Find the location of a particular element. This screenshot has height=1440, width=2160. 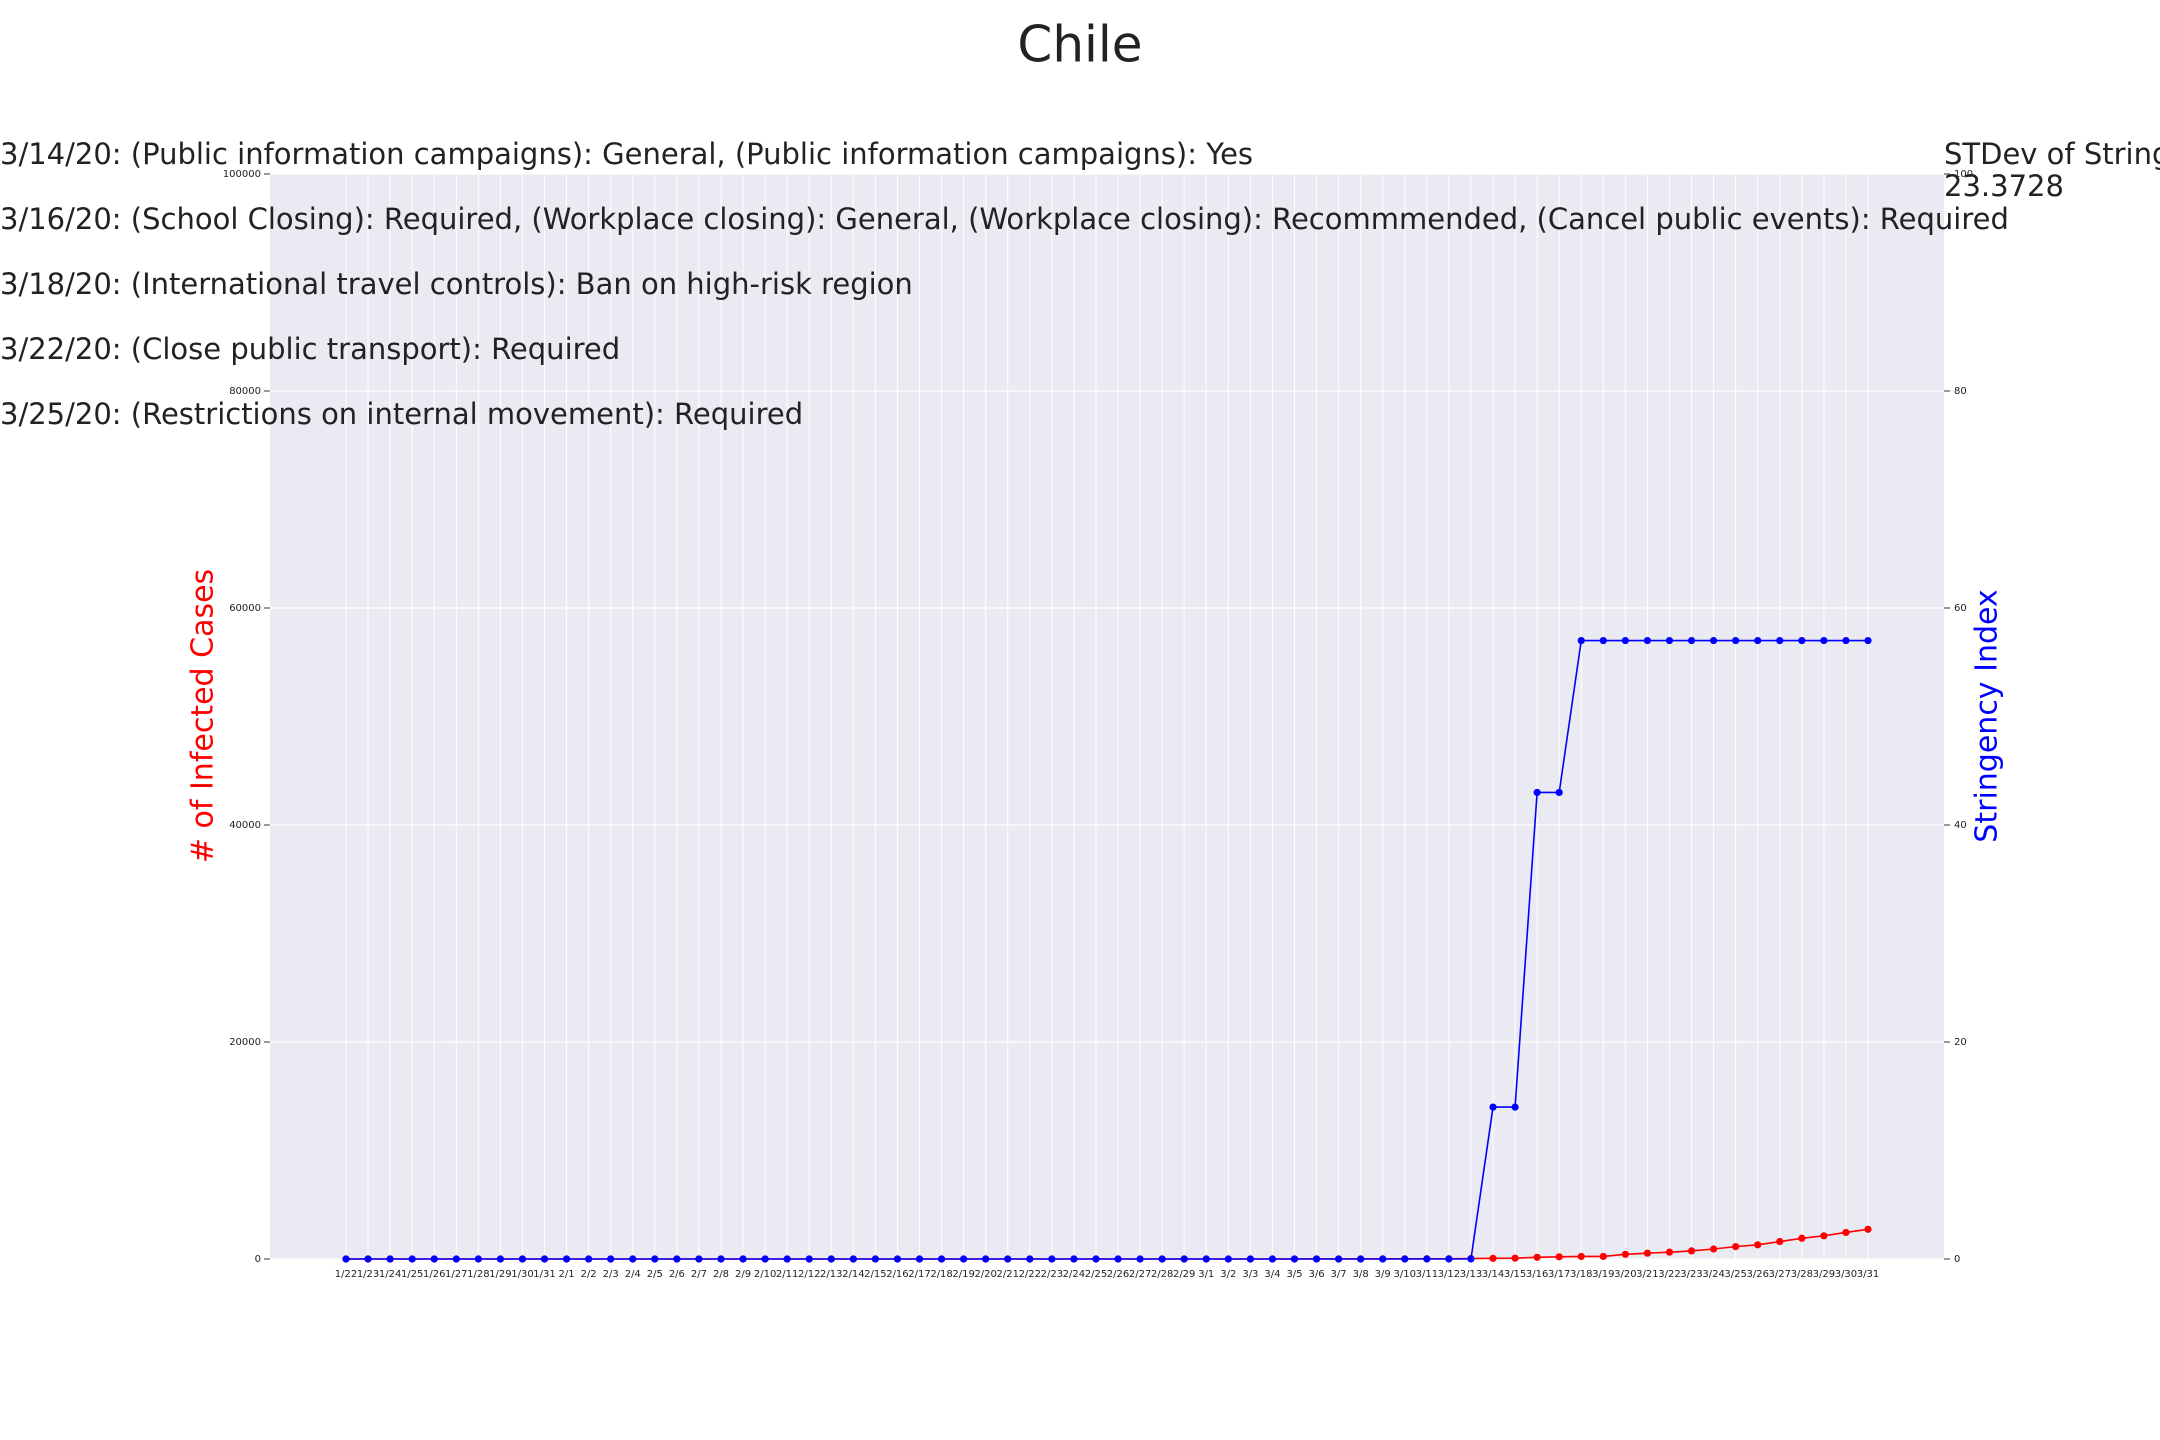

x-tick-label: 2/23 is located at coordinates (1052, 1274).